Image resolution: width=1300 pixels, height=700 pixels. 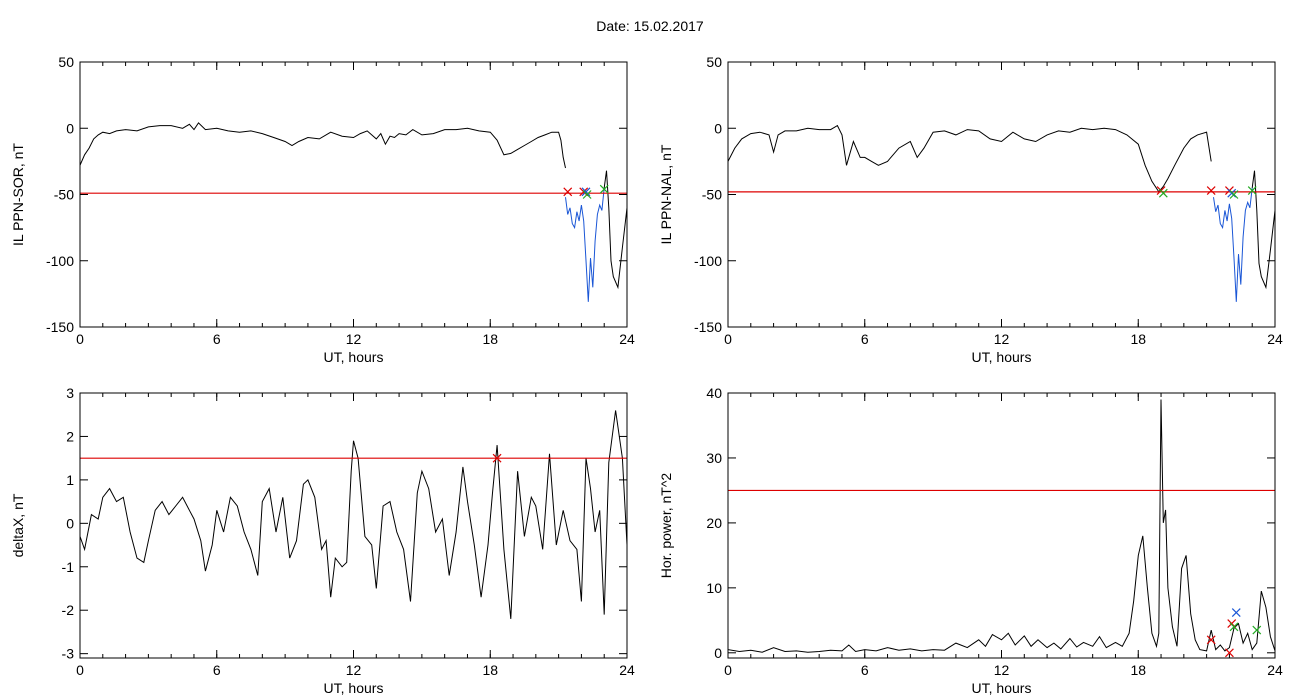 I want to click on y-tick-label: -3, so click(x=68, y=654).